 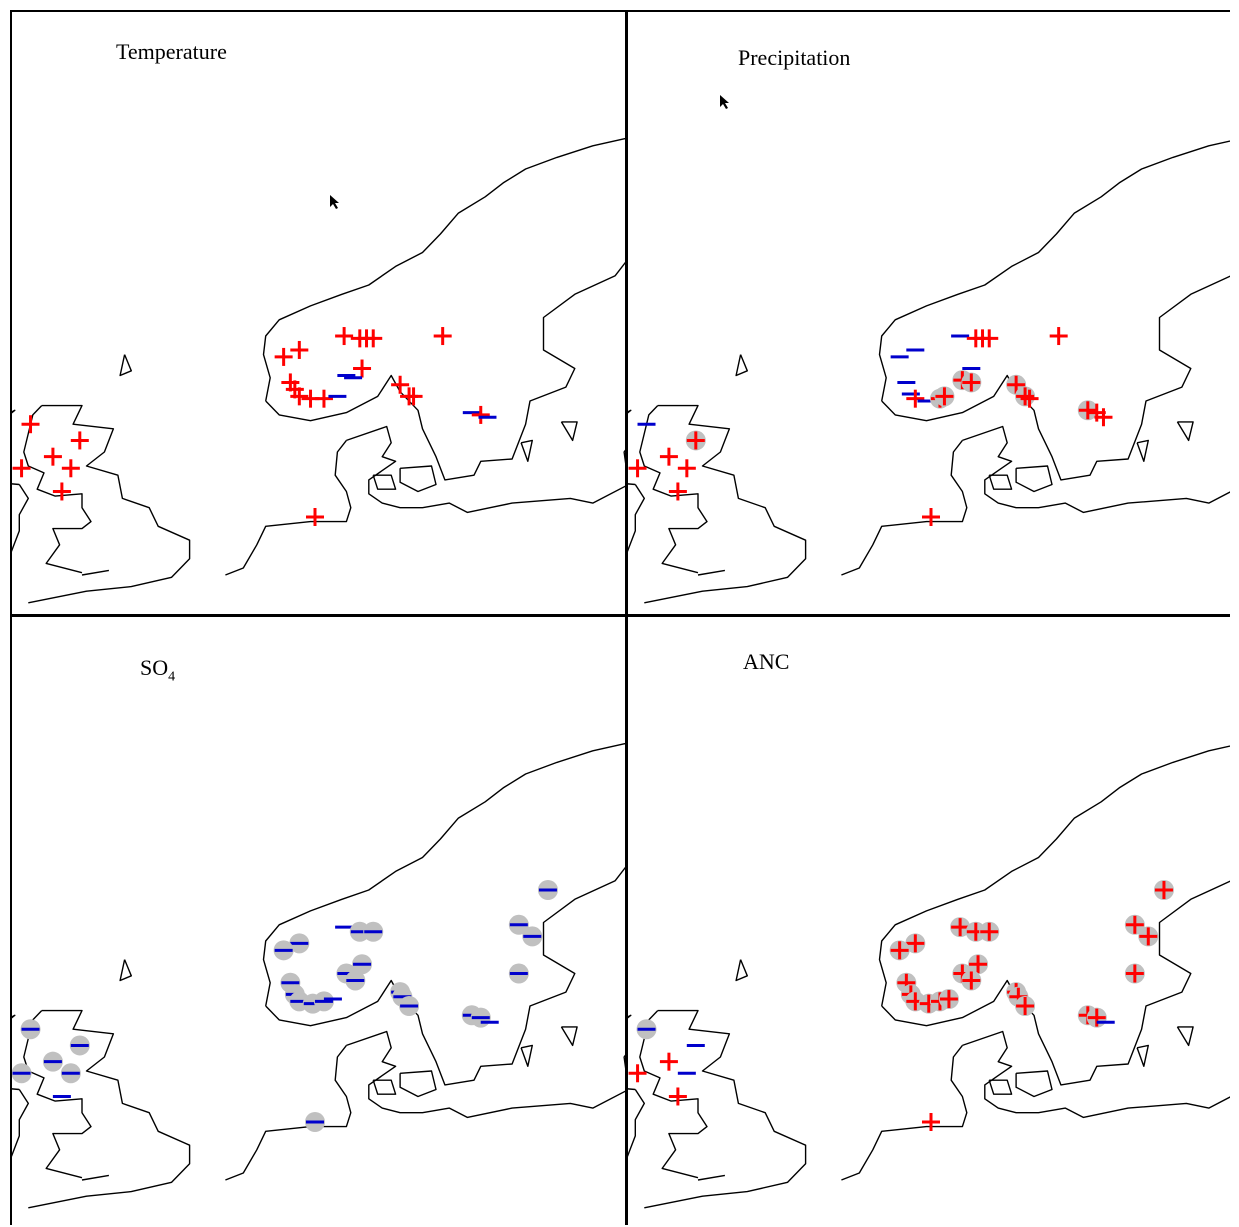 I want to click on panel-title: Precipitation, so click(x=794, y=57).